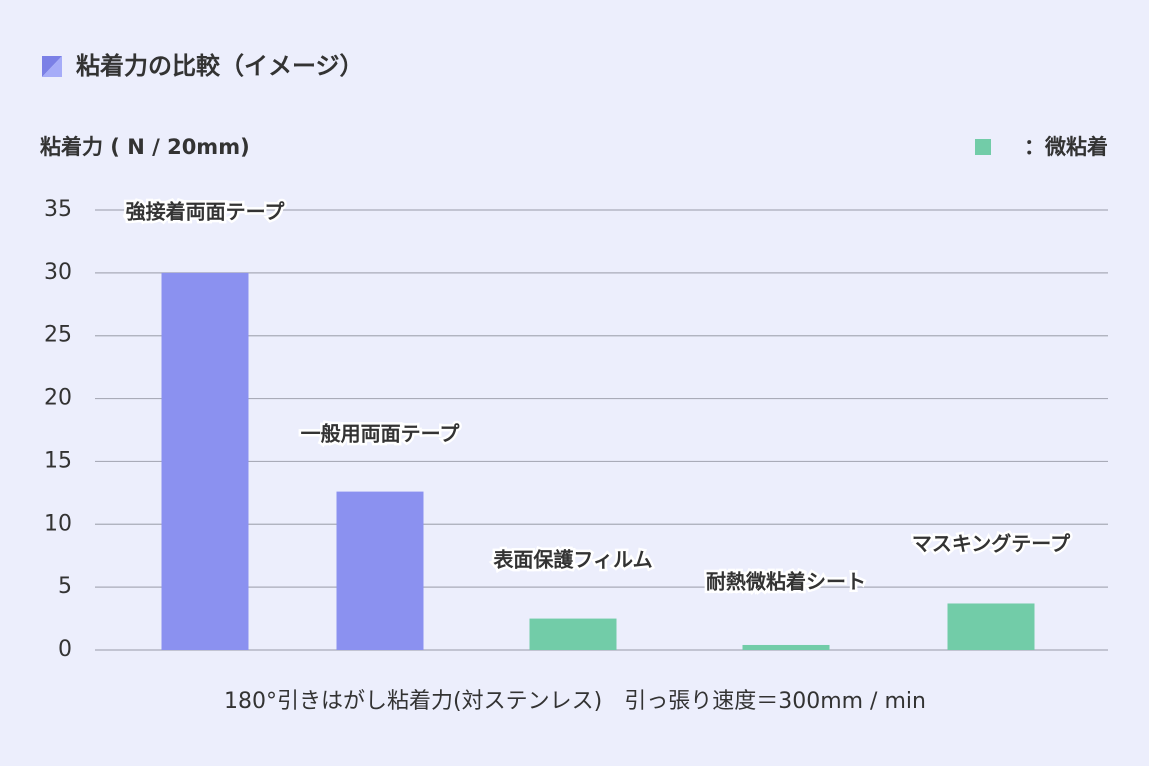 This screenshot has height=766, width=1149. I want to click on y-tick-label: 15, so click(58, 460).